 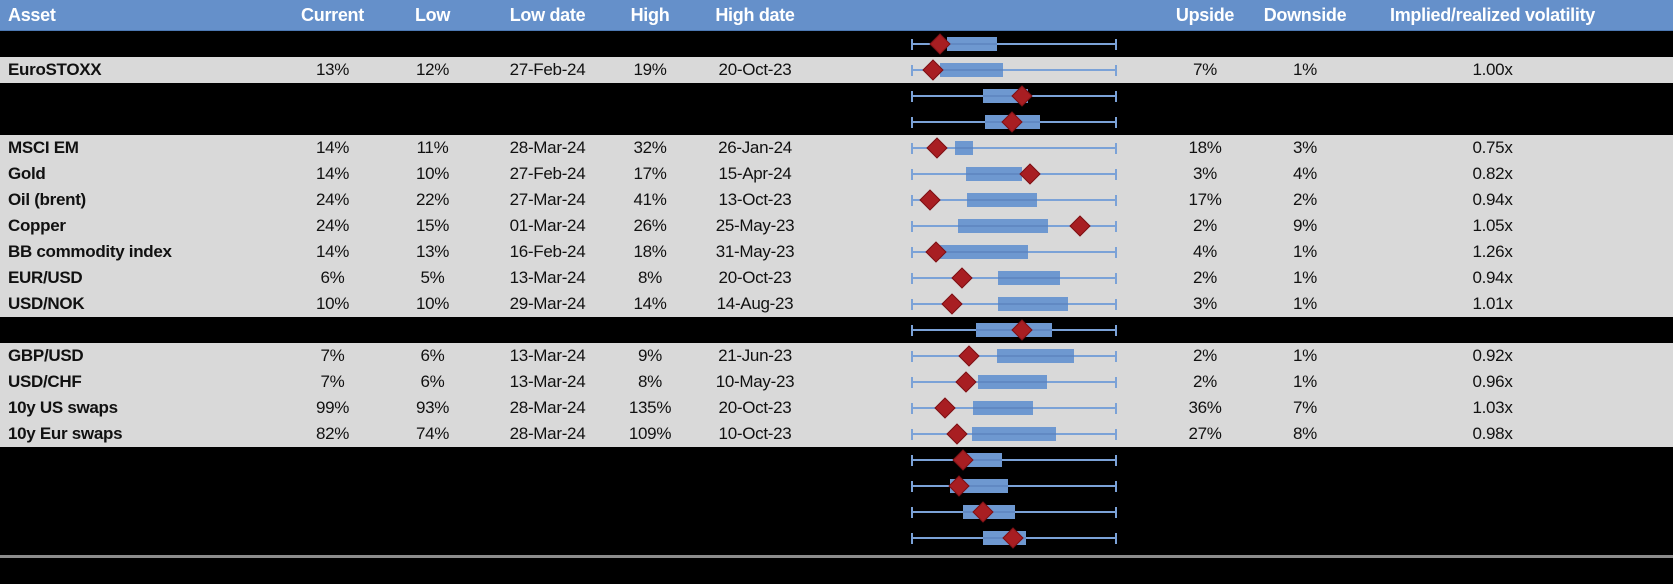 I want to click on bottom-black-strip, so click(x=836, y=571).